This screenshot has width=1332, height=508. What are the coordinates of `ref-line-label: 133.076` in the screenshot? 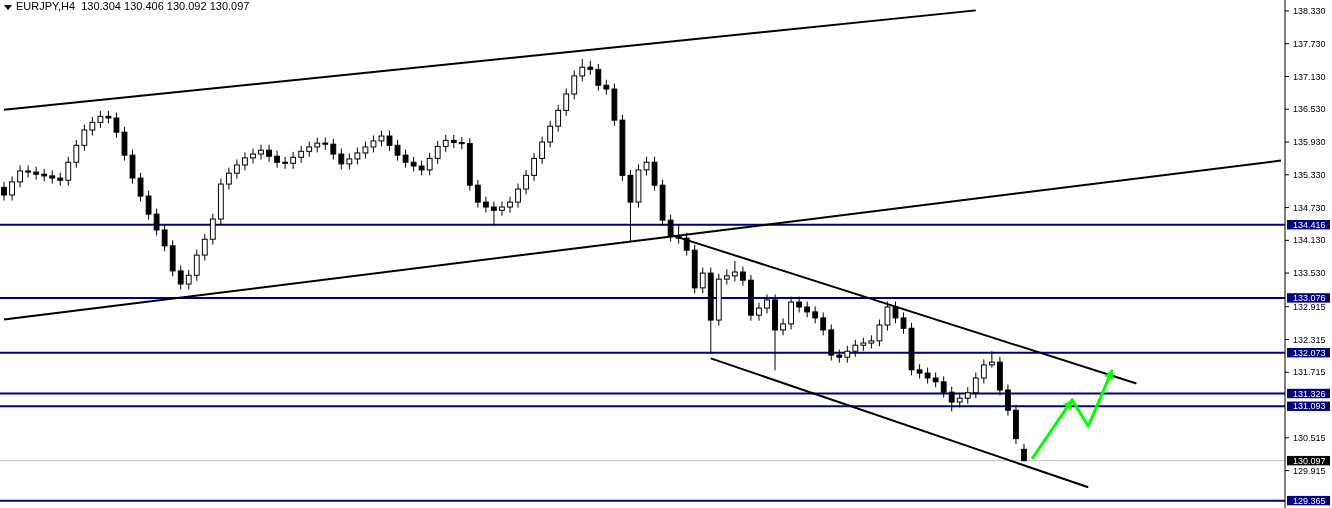 It's located at (1309, 298).